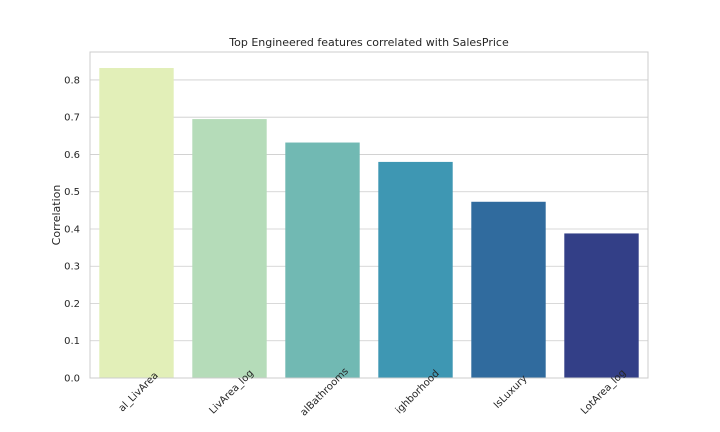 The width and height of the screenshot is (720, 432). What do you see at coordinates (72, 118) in the screenshot?
I see `y-tick-label: 0.7` at bounding box center [72, 118].